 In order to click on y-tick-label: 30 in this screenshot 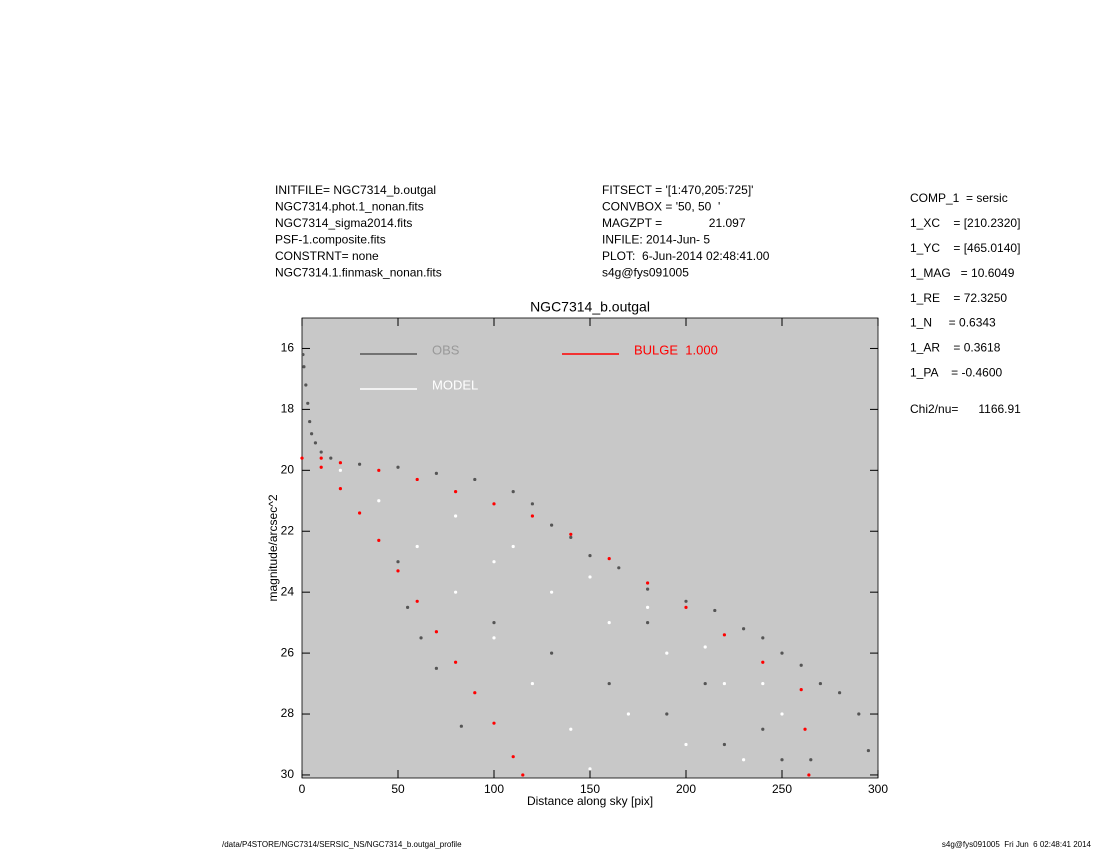, I will do `click(288, 774)`.